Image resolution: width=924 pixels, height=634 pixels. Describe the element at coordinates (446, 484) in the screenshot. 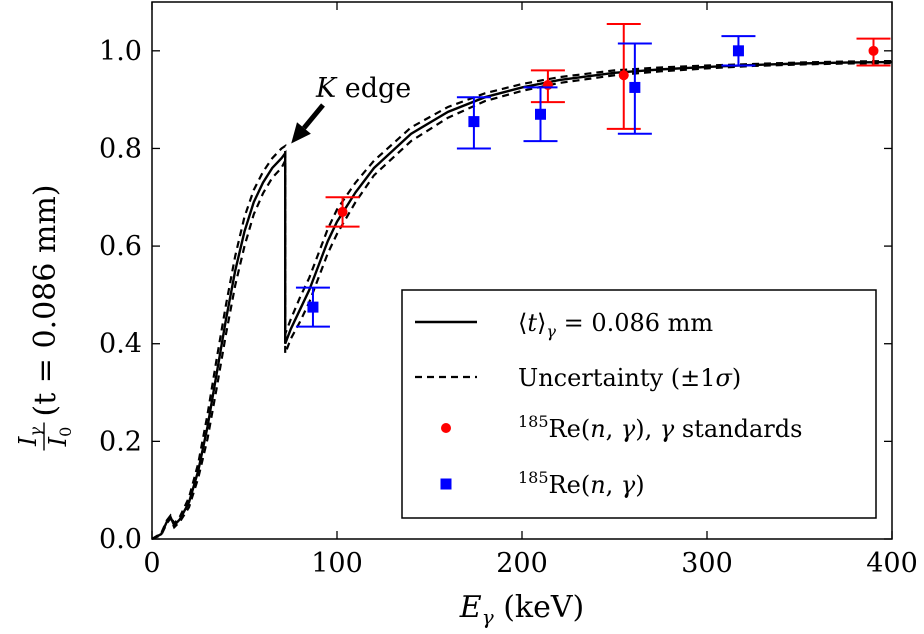

I see `legend-blue-square-swatch` at that location.